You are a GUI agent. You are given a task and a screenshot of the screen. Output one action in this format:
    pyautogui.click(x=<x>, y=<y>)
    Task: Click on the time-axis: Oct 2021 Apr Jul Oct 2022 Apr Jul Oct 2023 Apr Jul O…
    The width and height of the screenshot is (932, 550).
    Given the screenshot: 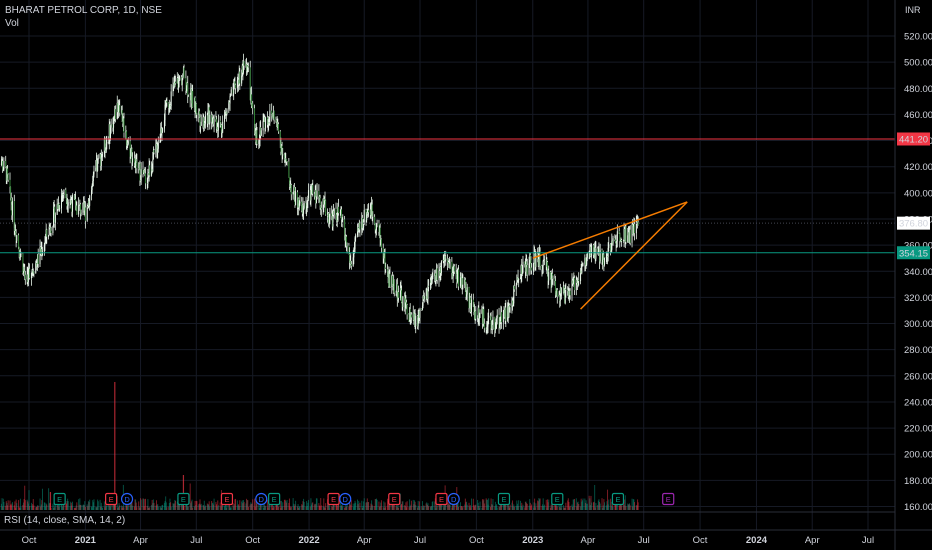 What is the action you would take?
    pyautogui.click(x=448, y=540)
    